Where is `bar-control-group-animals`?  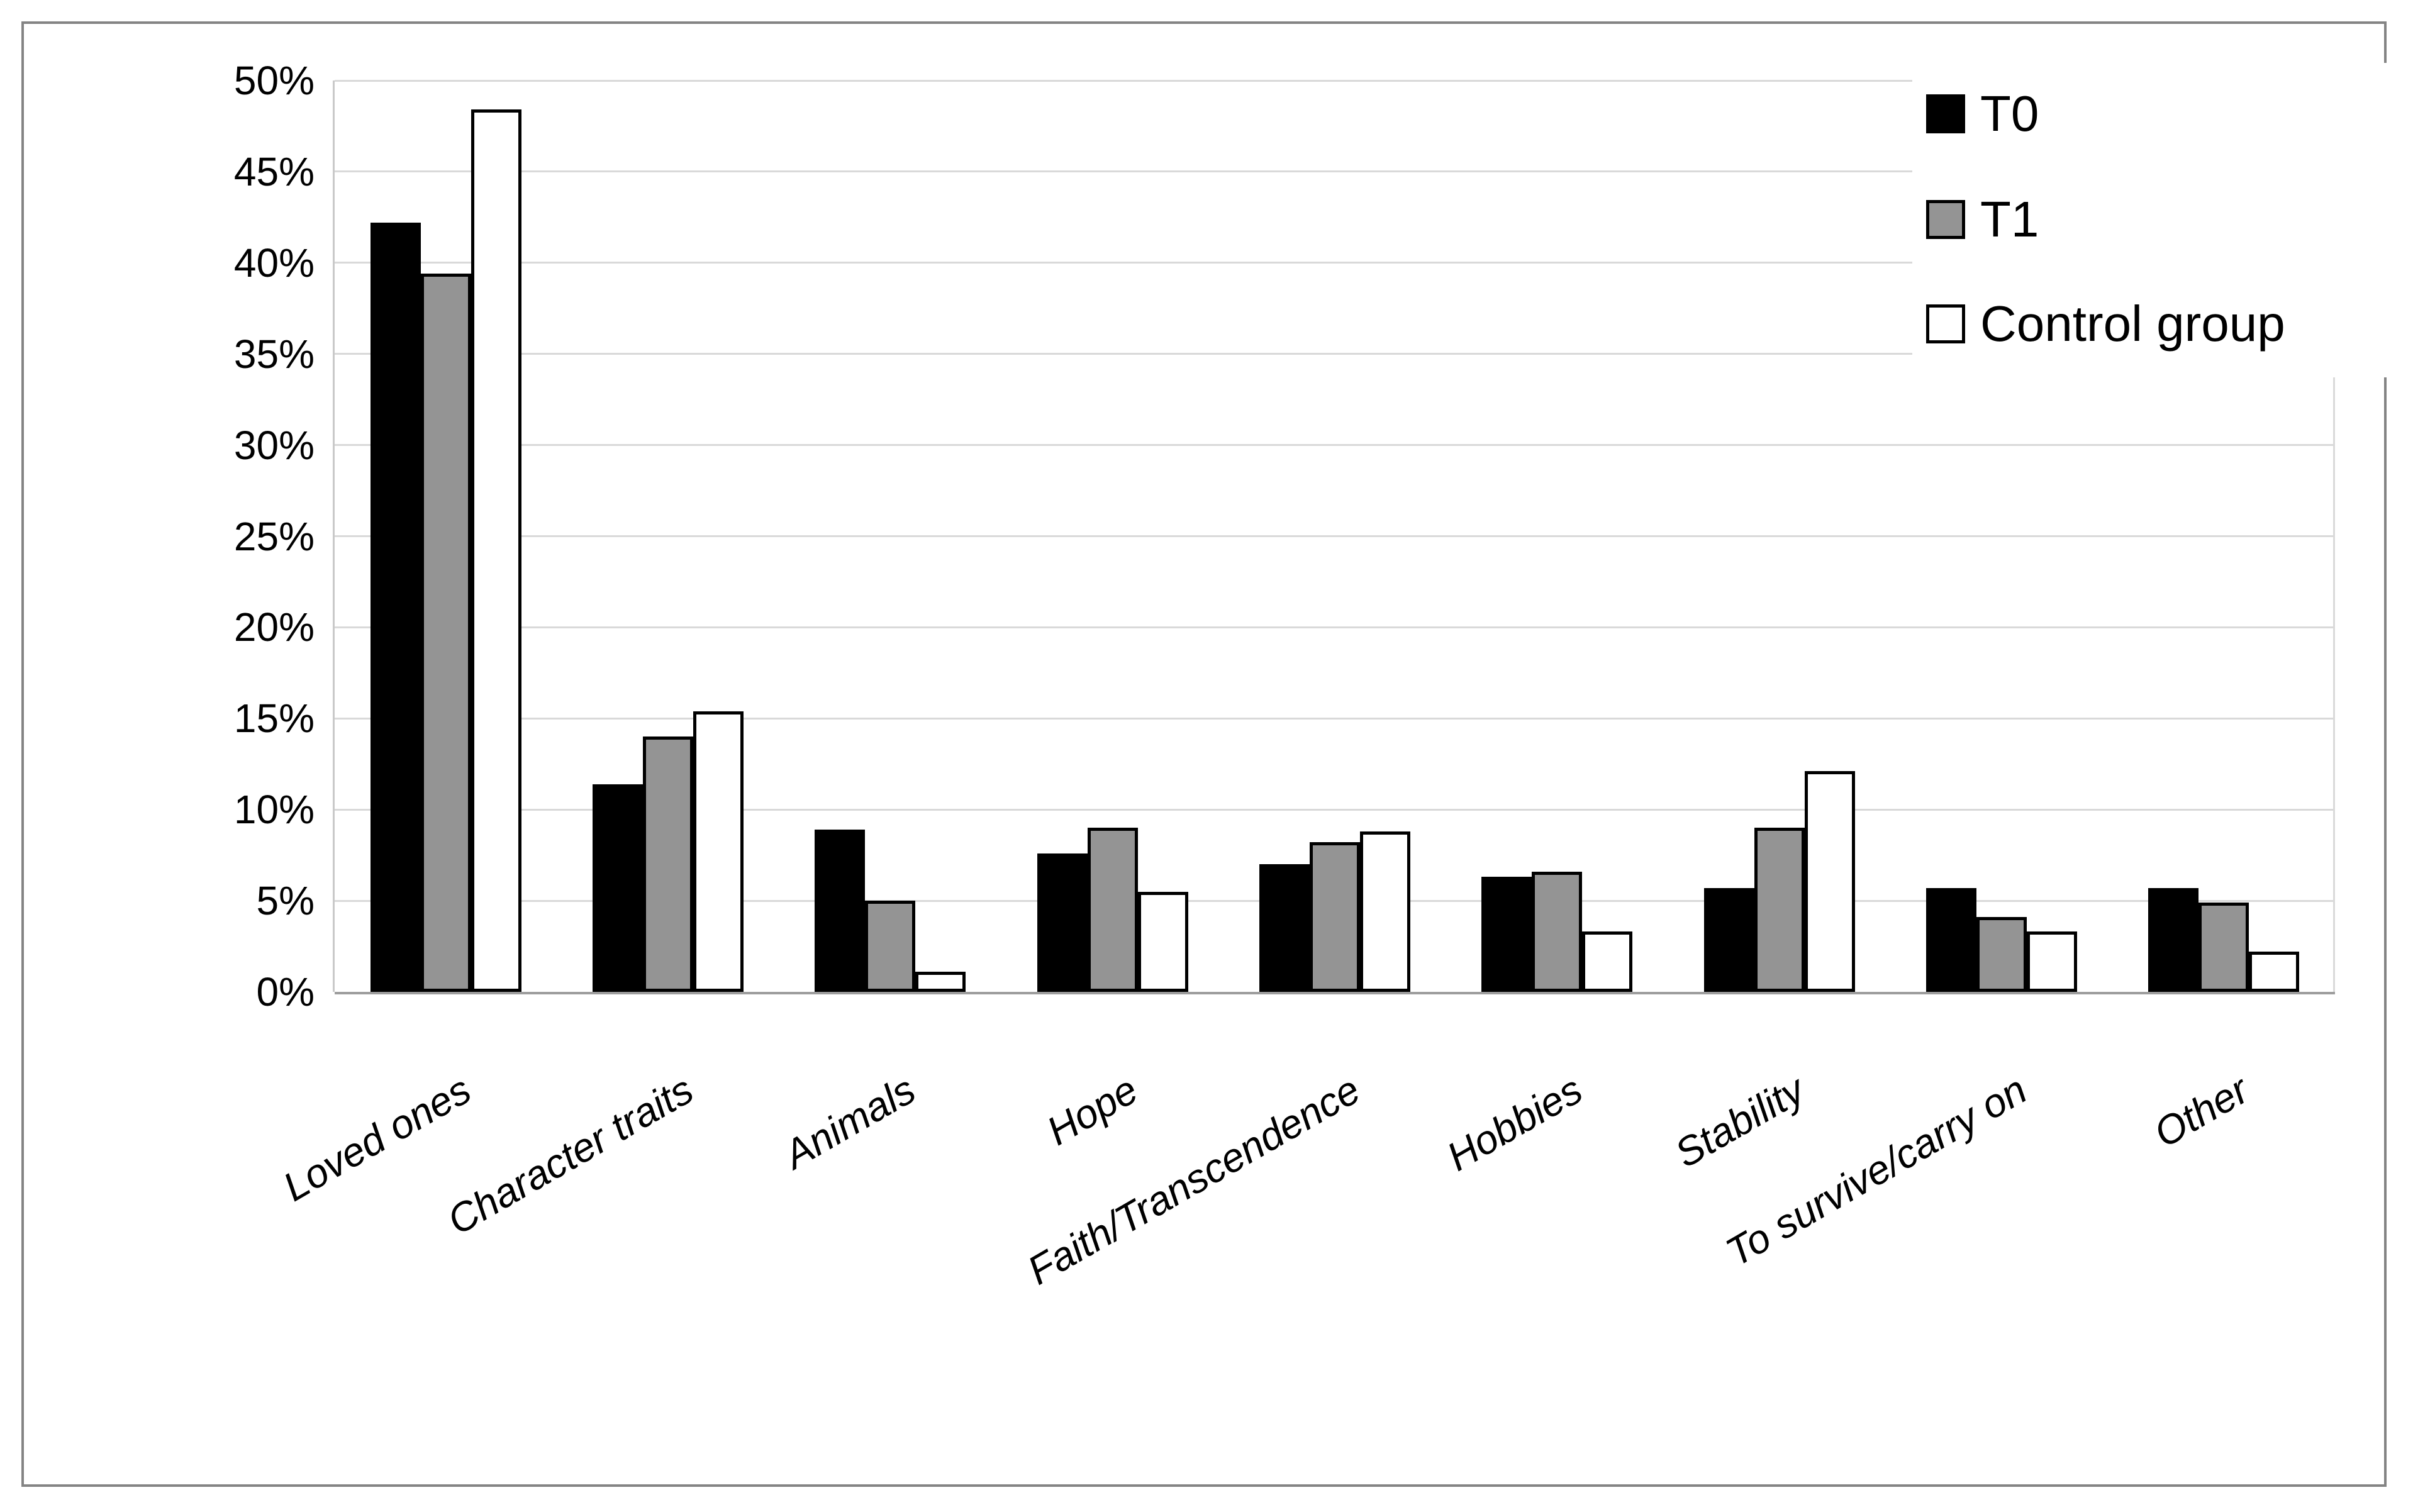 bar-control-group-animals is located at coordinates (940, 982).